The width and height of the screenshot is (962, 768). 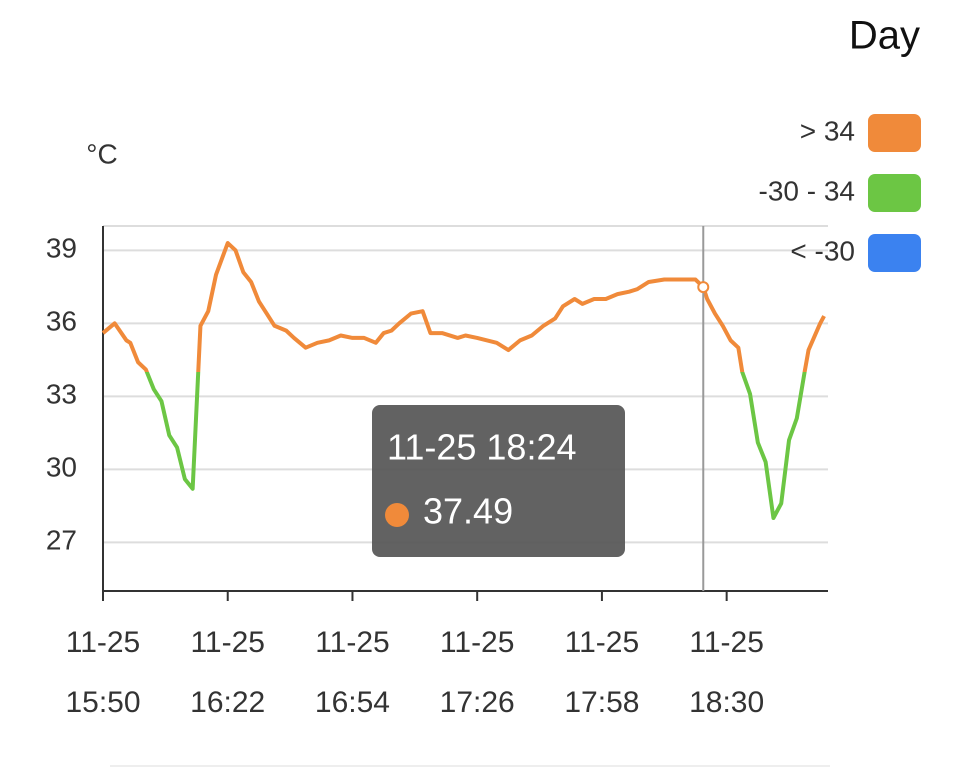 I want to click on tooltip-value: 37.49, so click(x=468, y=511).